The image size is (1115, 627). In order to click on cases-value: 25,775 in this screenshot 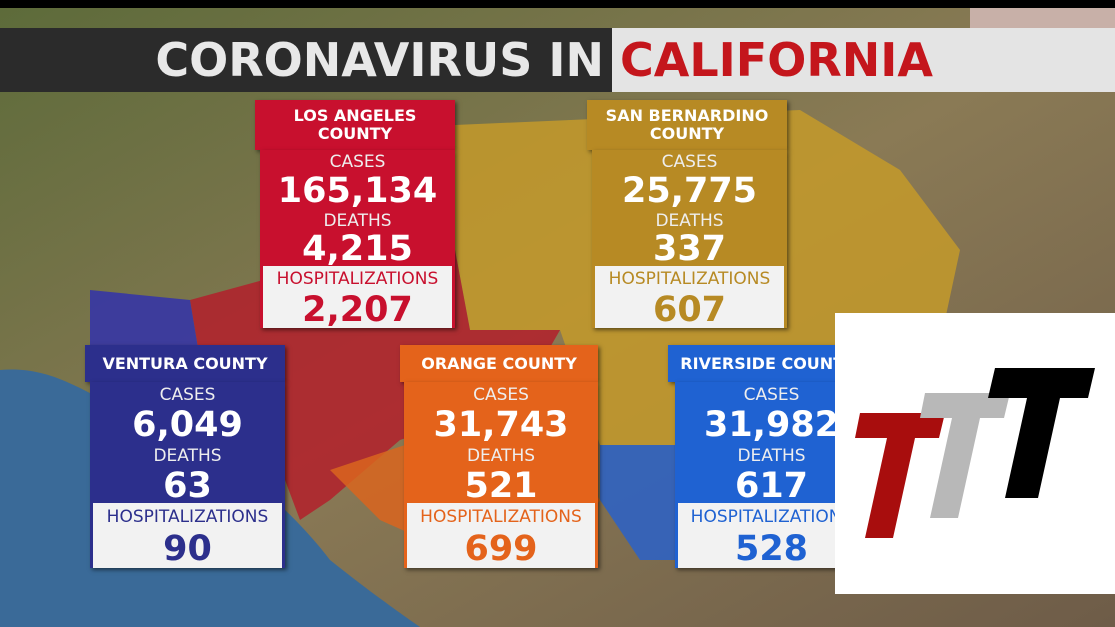, I will do `click(689, 191)`.